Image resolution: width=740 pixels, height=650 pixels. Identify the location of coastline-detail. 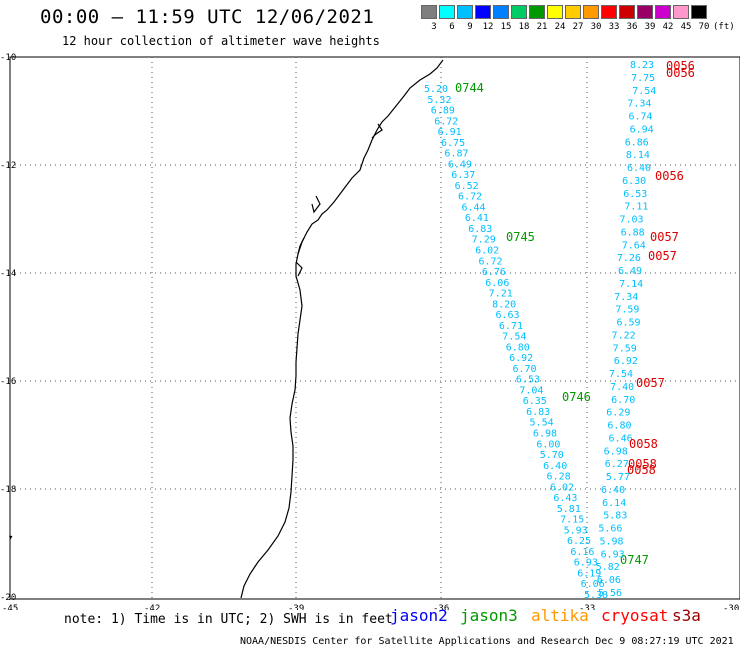
(339, 200).